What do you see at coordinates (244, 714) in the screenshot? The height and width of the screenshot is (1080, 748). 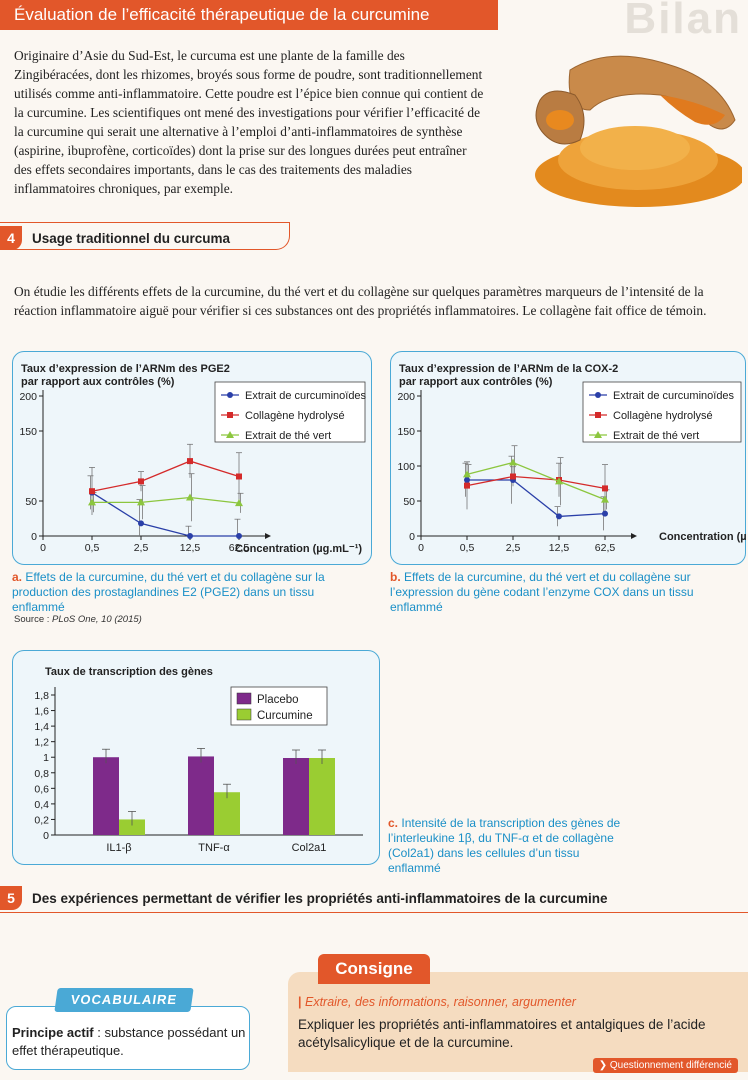 I see `legend-swatch` at bounding box center [244, 714].